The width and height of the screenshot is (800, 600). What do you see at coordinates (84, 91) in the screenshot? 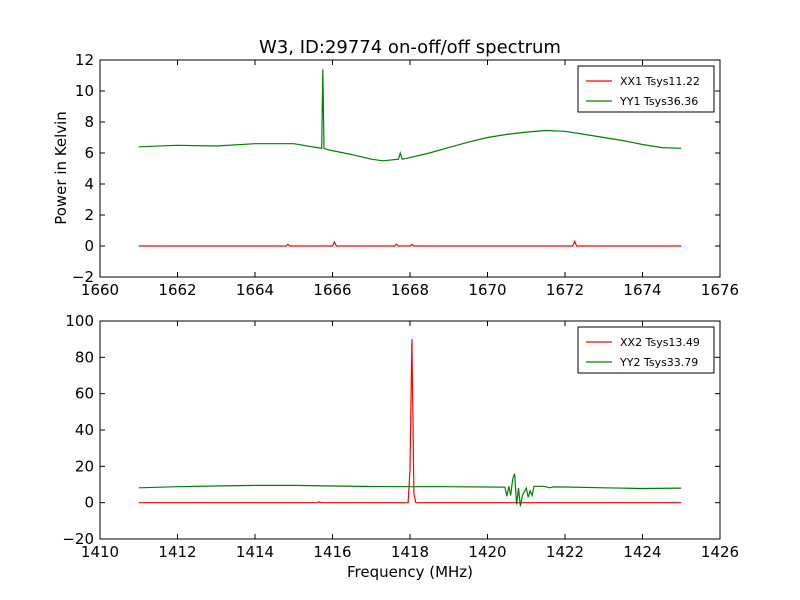
I see `y-tick-label: 10` at bounding box center [84, 91].